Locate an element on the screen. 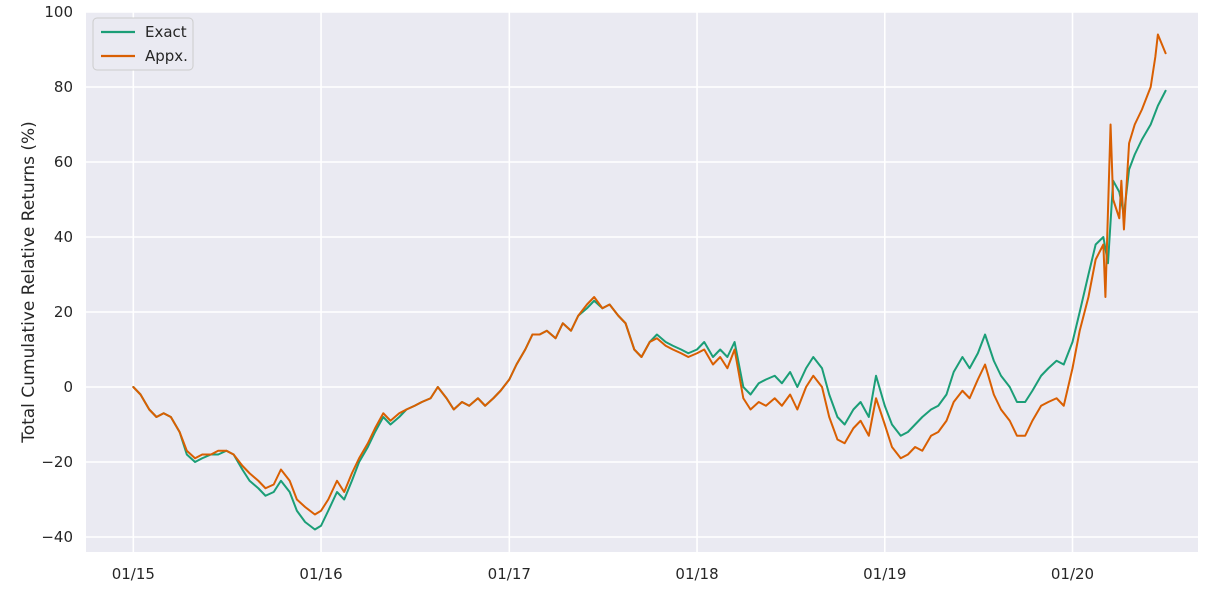  x-tick-label: 01/17 is located at coordinates (509, 574).